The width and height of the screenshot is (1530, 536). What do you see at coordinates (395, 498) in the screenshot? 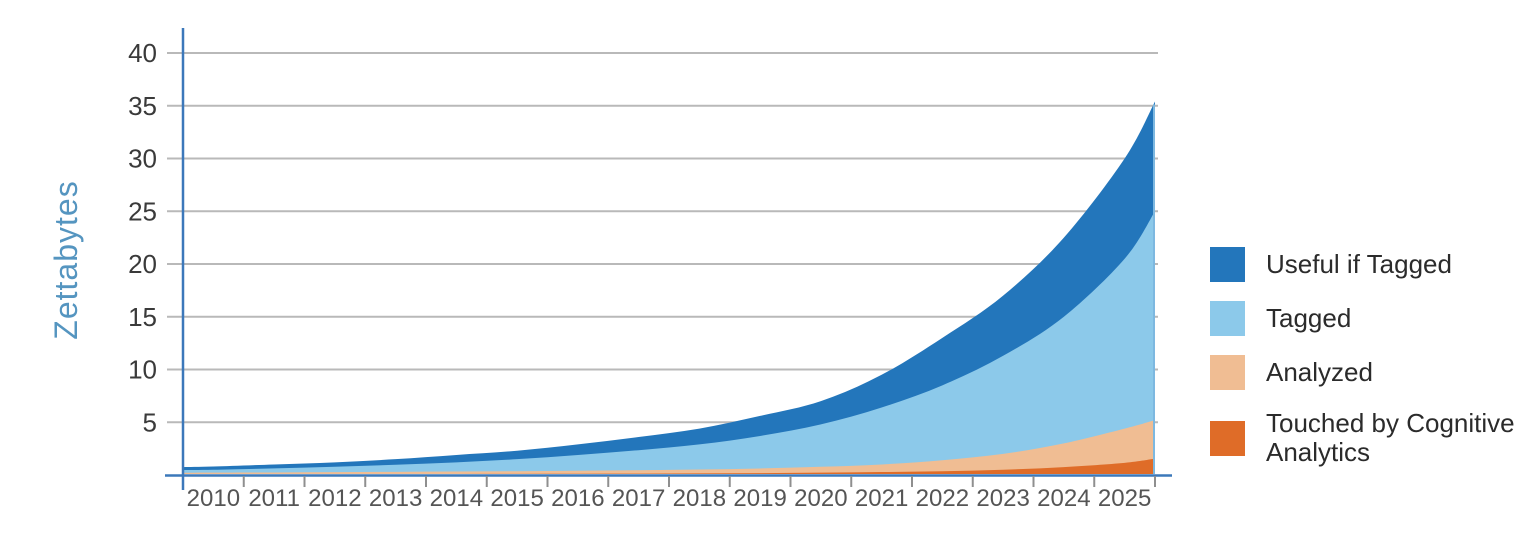
I see `x-tick-label-2013: 2013` at bounding box center [395, 498].